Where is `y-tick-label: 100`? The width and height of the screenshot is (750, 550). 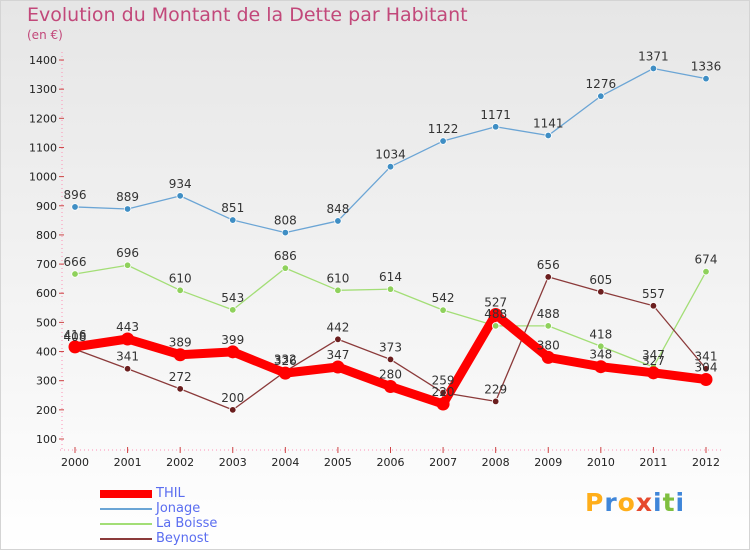 y-tick-label: 100 is located at coordinates (46, 439).